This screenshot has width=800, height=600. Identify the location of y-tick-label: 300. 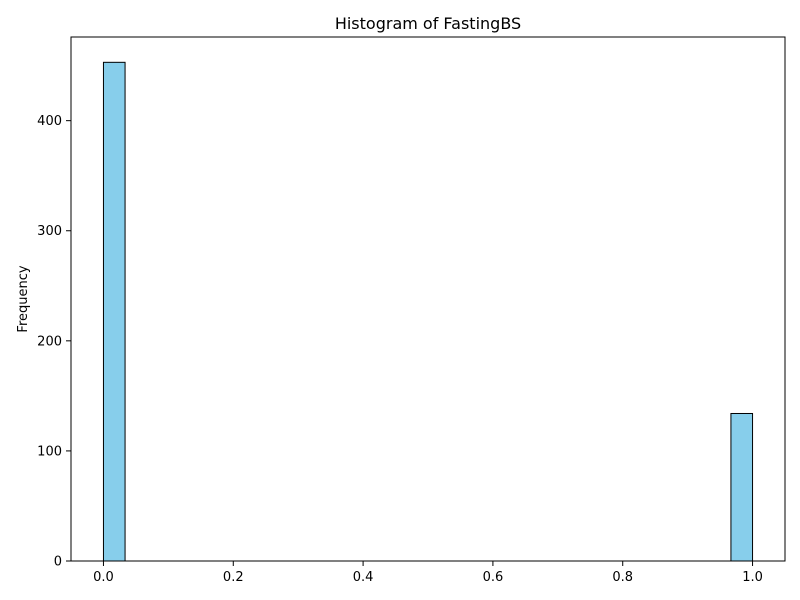
(49, 231).